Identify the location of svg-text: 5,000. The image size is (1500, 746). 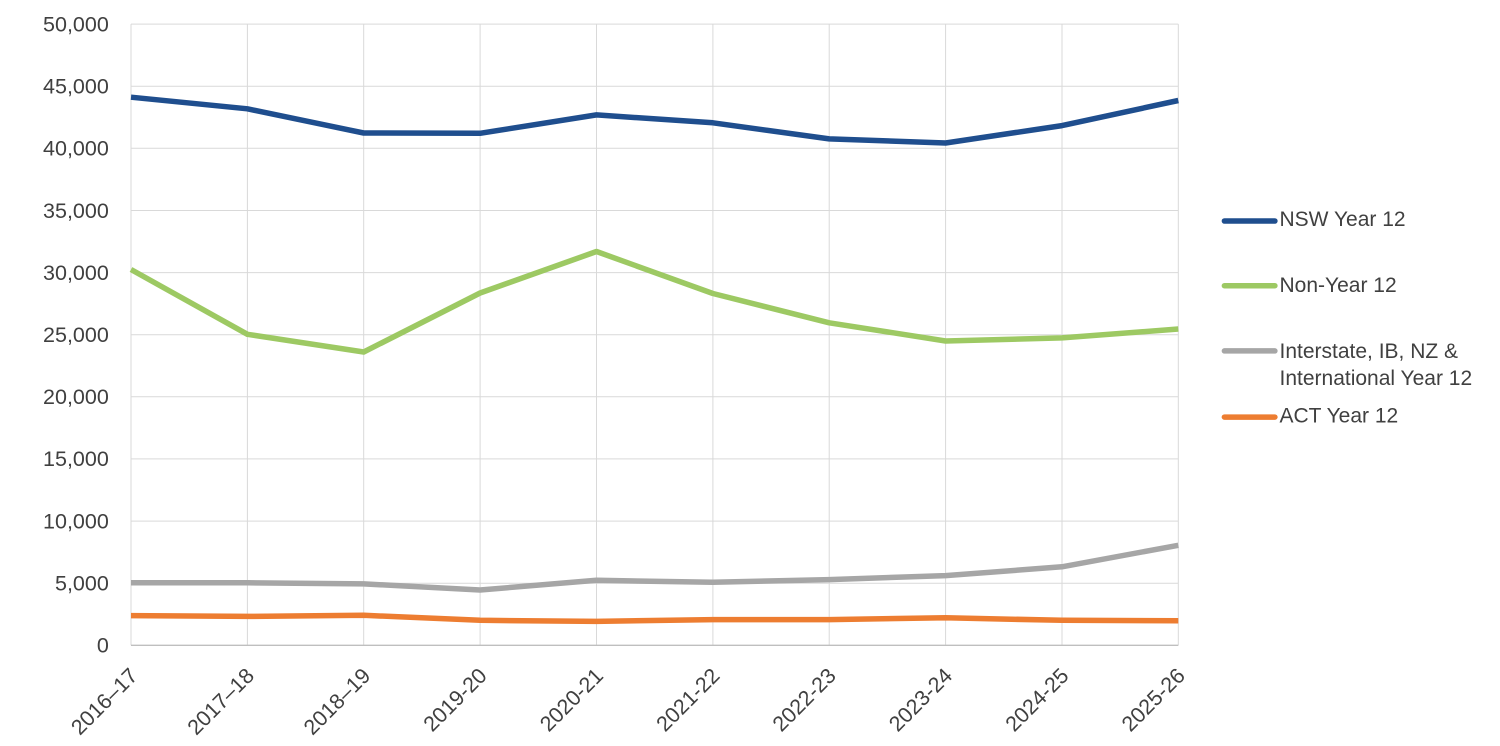
(82, 584).